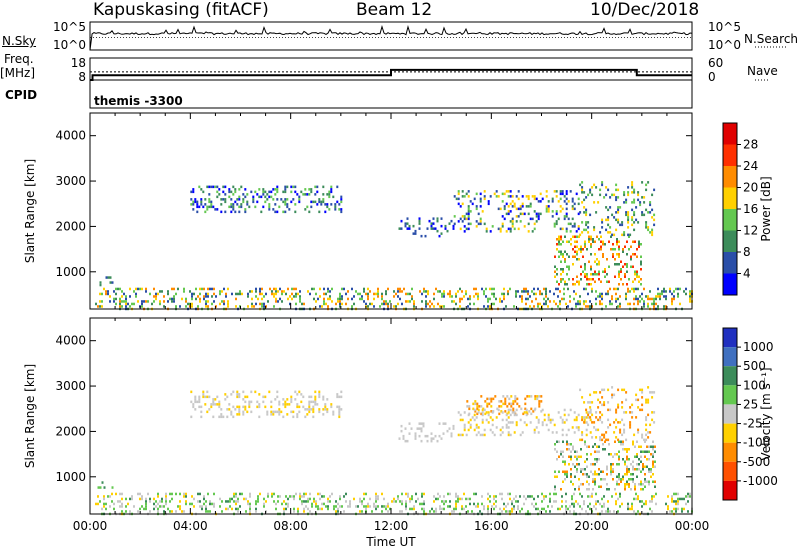  I want to click on nave-y2tick-top: 60, so click(715, 63).